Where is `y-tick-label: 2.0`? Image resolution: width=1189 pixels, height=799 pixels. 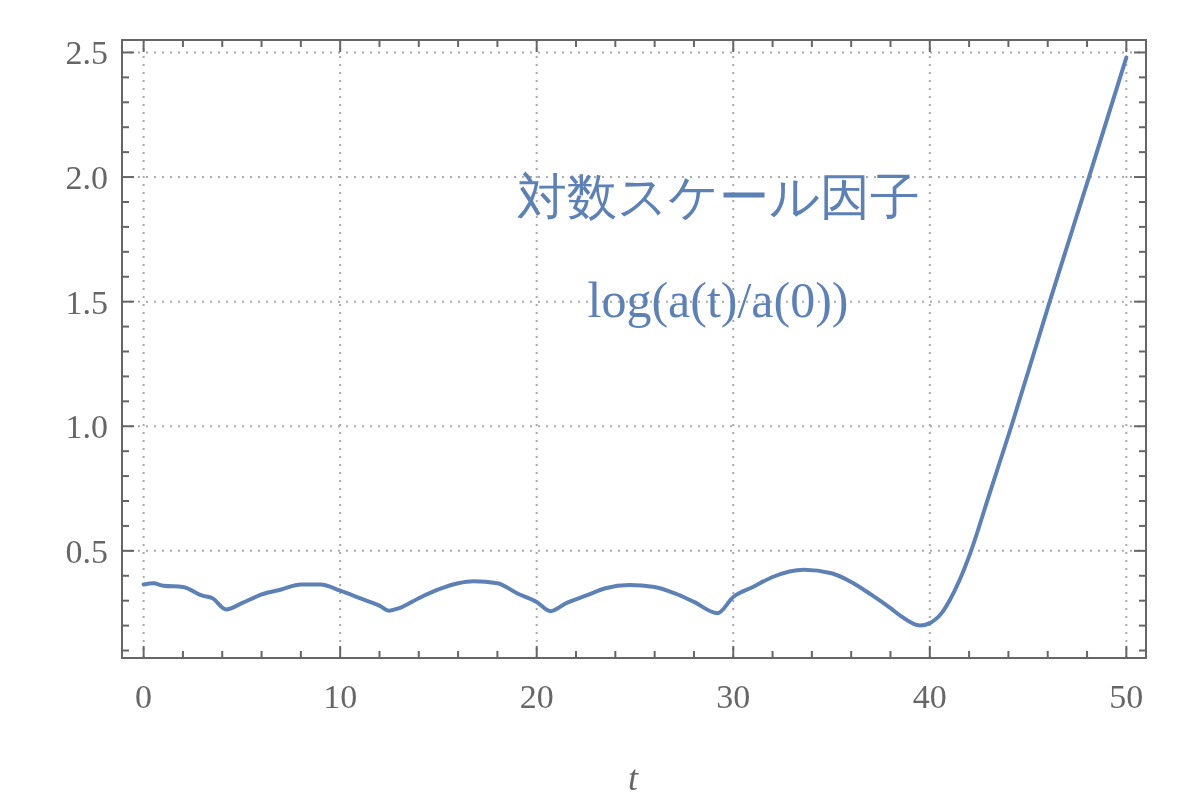
y-tick-label: 2.0 is located at coordinates (86, 178).